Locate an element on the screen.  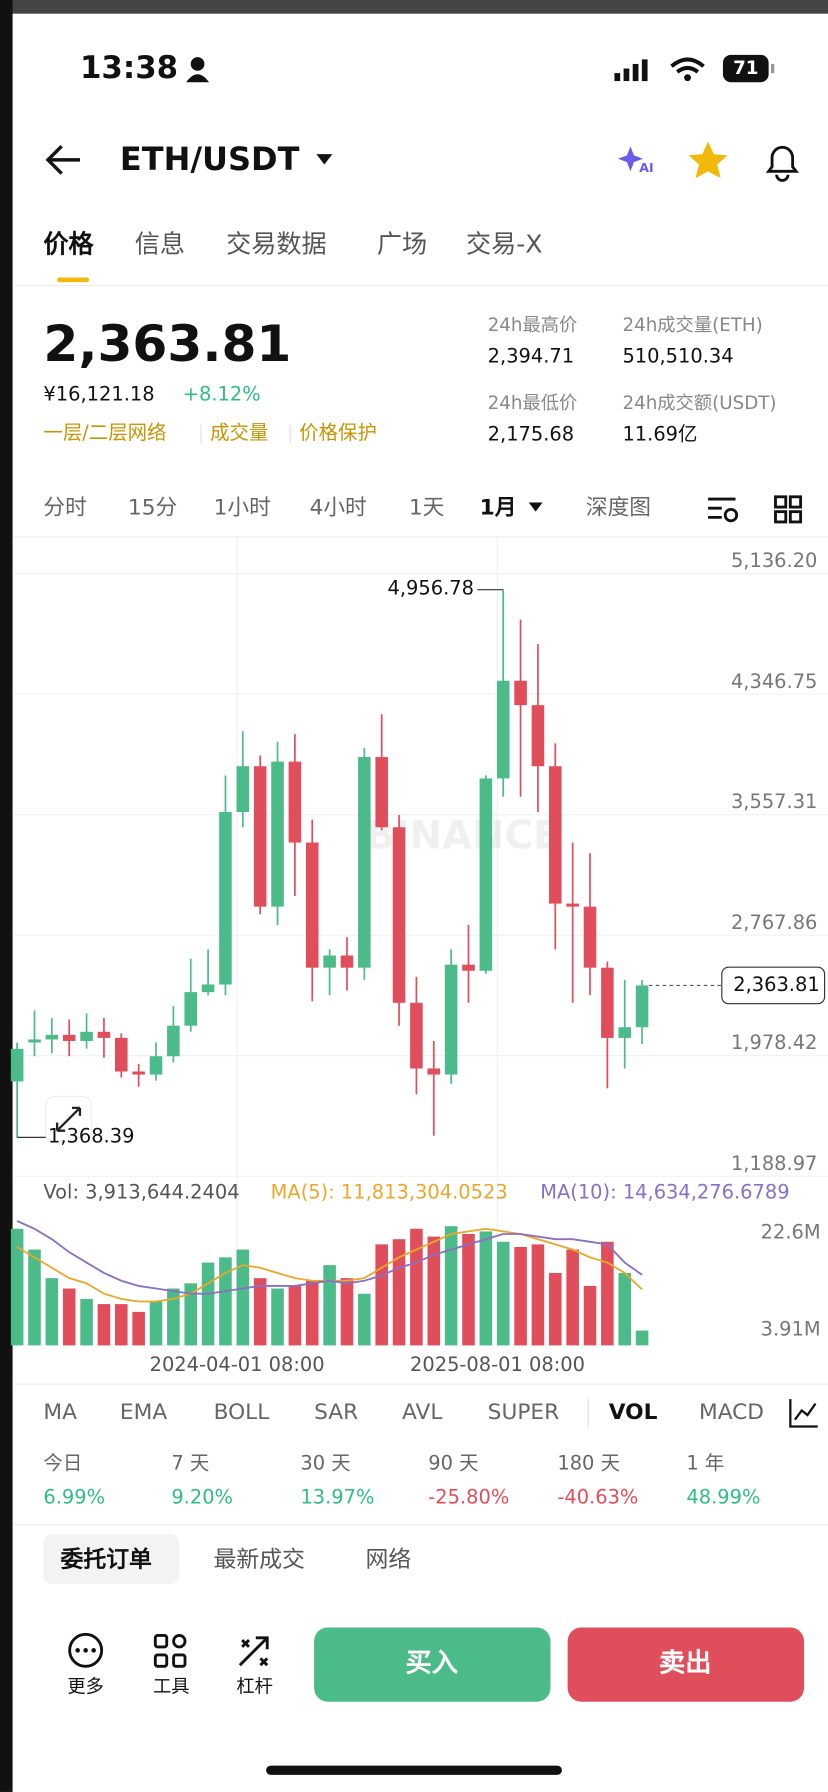
y-tick-label: 1,978.42 is located at coordinates (774, 1044).